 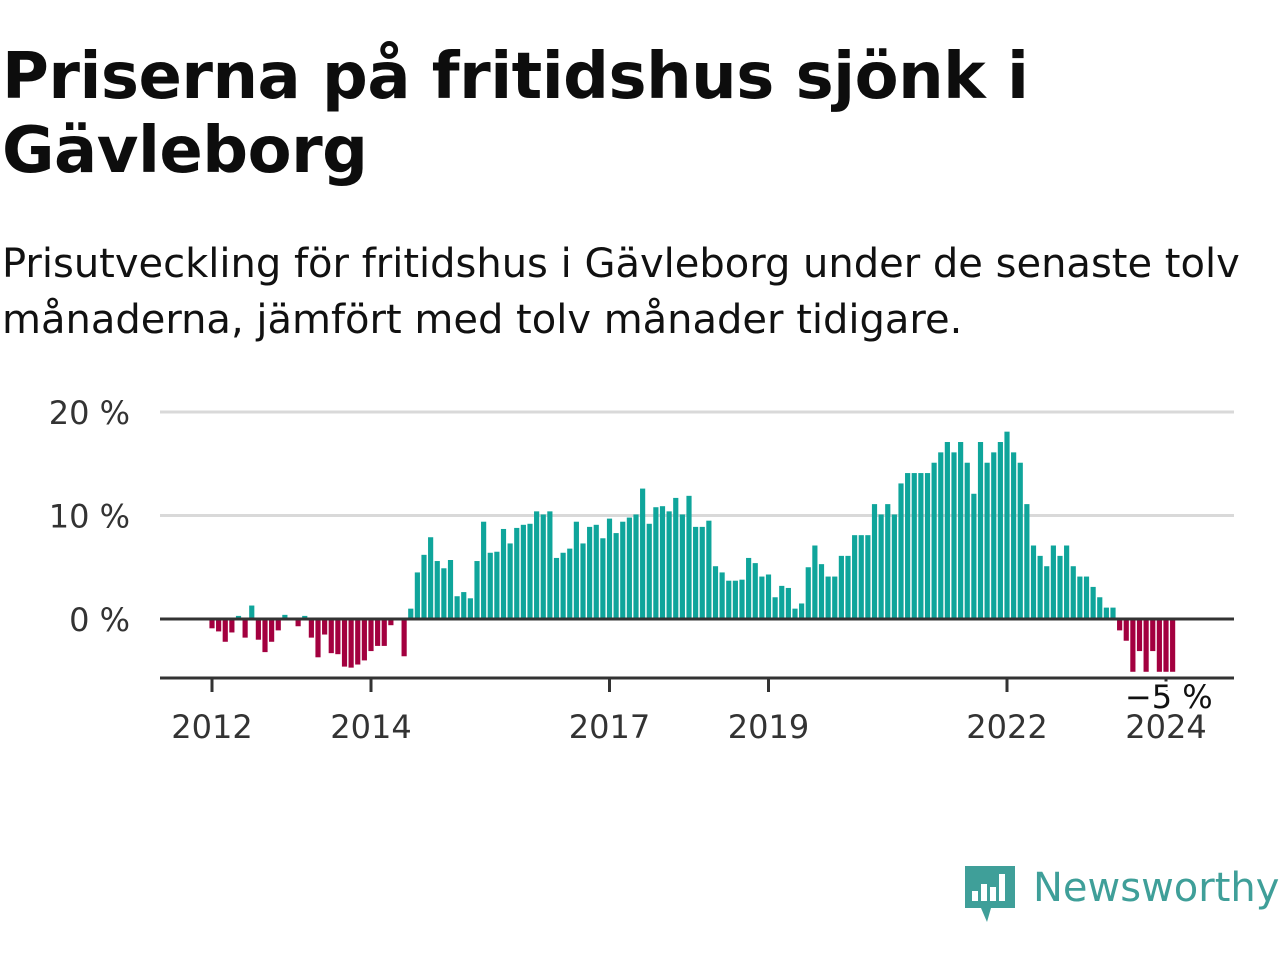 What do you see at coordinates (697, 654) in the screenshot?
I see `axes` at bounding box center [697, 654].